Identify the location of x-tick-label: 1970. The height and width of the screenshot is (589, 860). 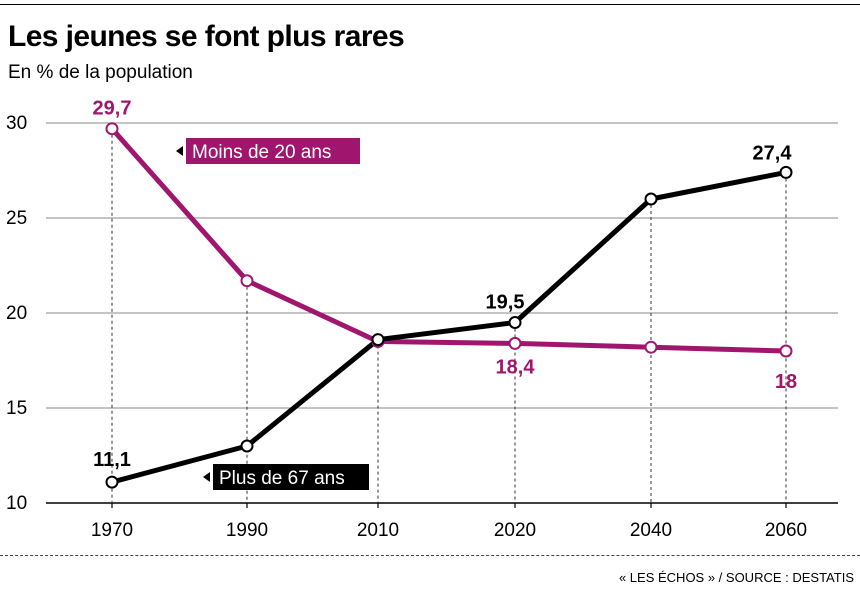
(112, 530).